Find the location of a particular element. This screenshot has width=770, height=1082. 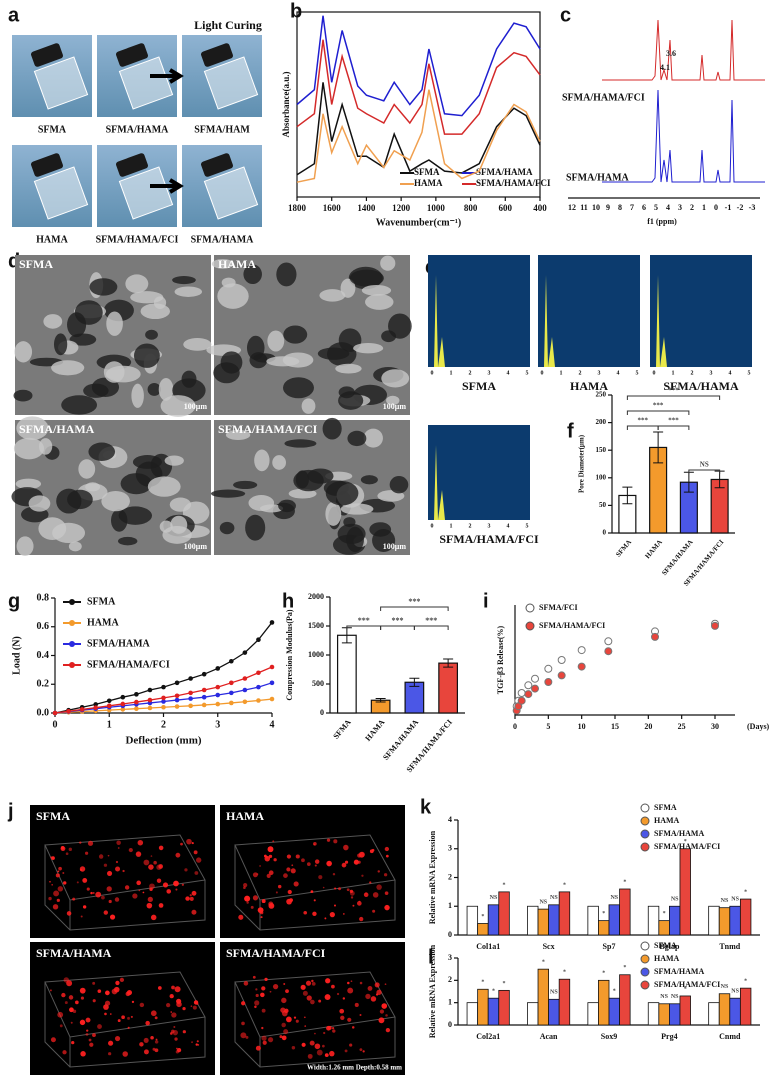

image-label: SFMA is located at coordinates (36, 264).